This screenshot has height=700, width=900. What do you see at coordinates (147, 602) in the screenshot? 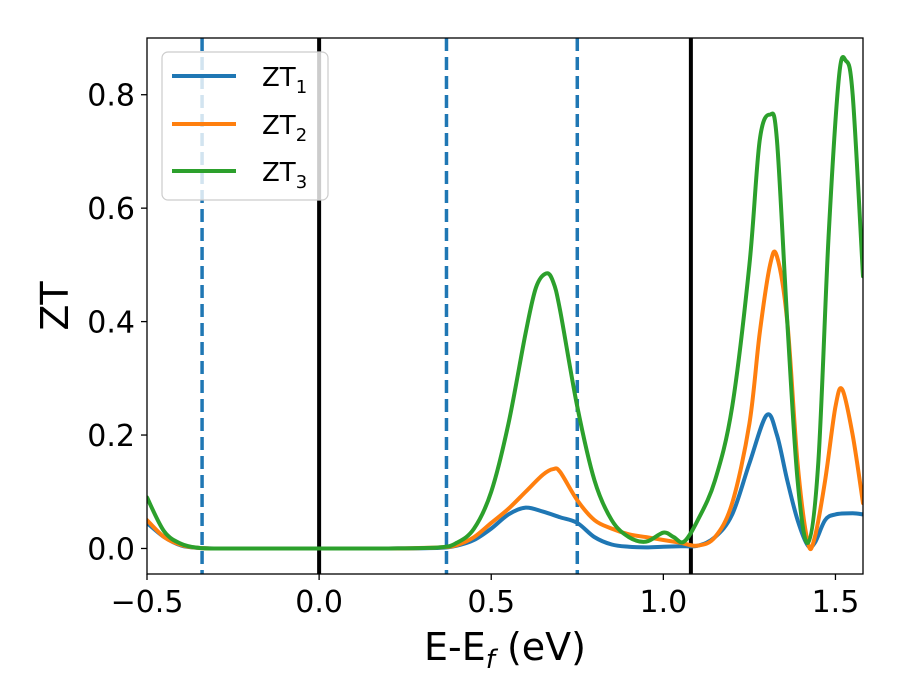
I see `x-tick-label: −0.5` at bounding box center [147, 602].